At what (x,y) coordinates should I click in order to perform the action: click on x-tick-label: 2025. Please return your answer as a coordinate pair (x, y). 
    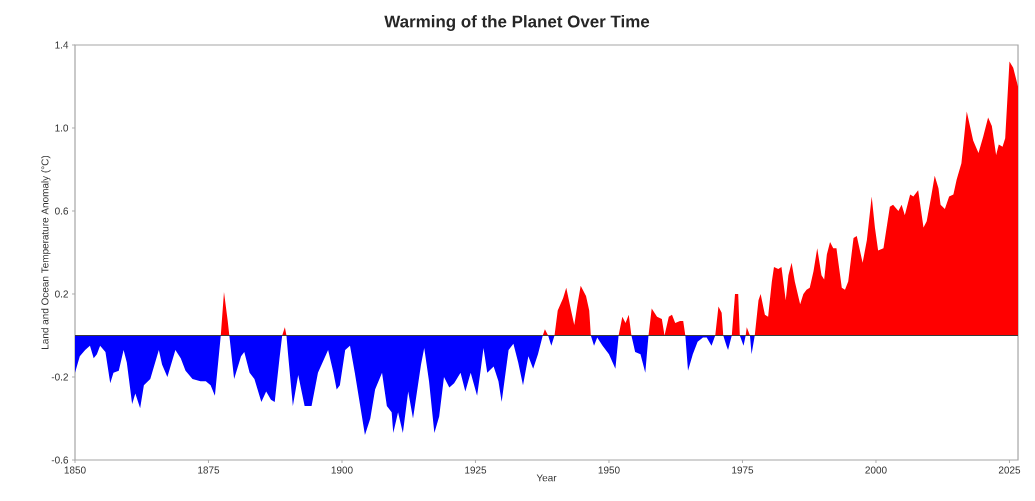
    Looking at the image, I should click on (1009, 470).